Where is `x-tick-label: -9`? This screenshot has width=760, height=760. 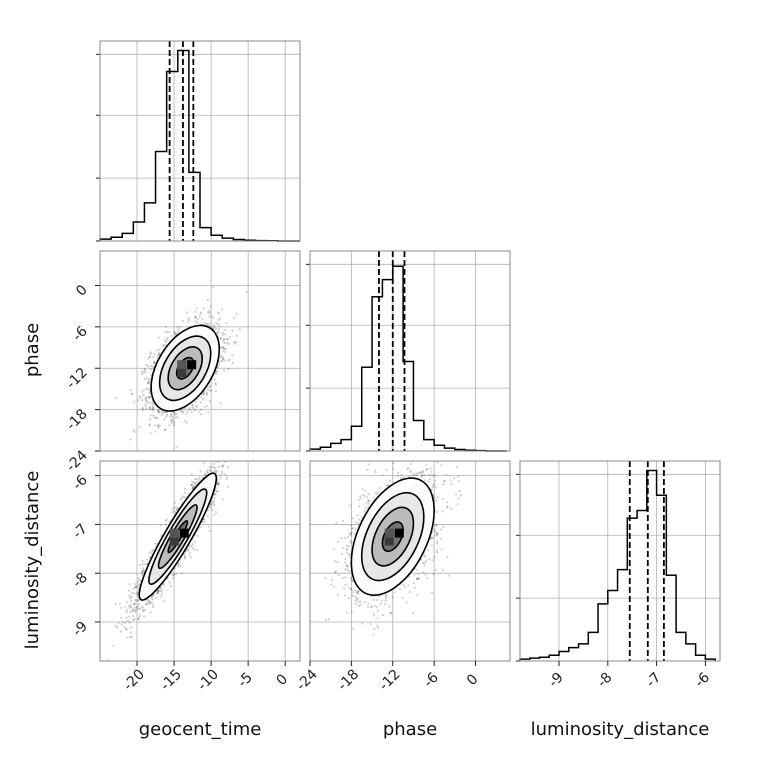 x-tick-label: -9 is located at coordinates (556, 680).